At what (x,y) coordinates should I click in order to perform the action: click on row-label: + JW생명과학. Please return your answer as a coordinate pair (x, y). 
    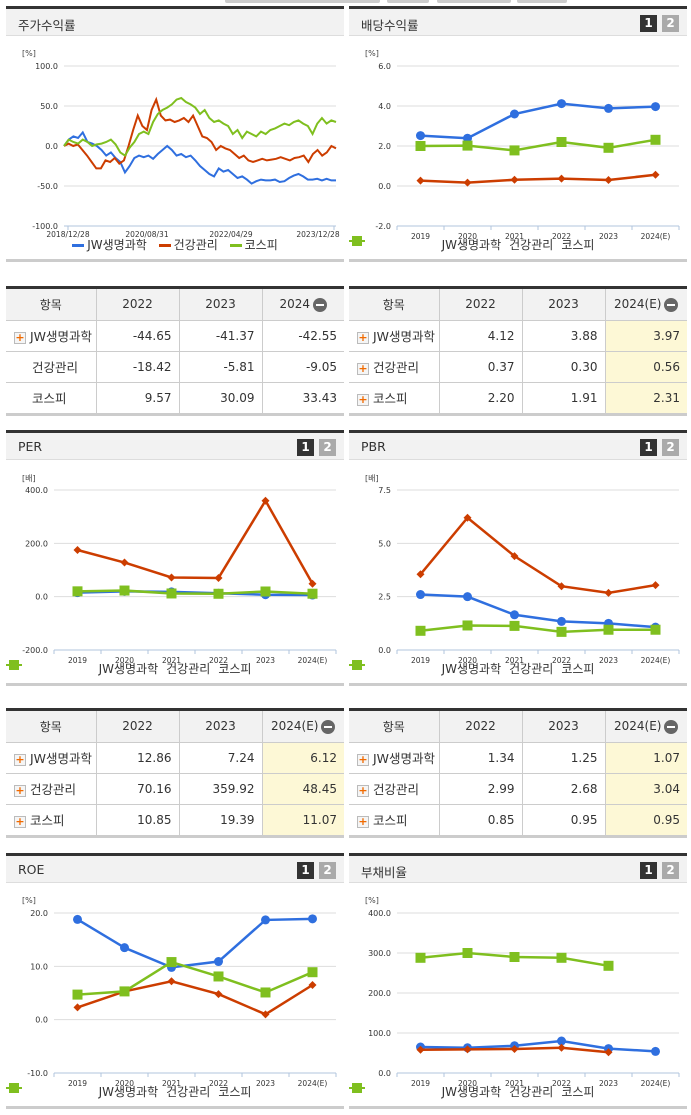
    Looking at the image, I should click on (51, 336).